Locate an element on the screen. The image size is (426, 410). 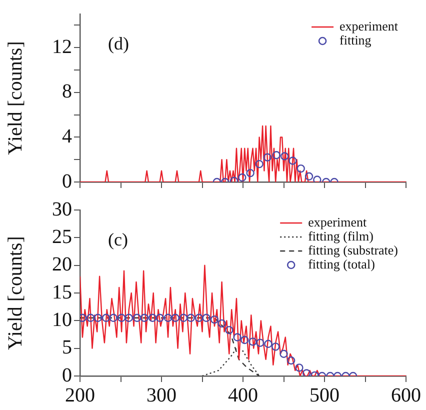
x-tick-label: 200 is located at coordinates (80, 395).